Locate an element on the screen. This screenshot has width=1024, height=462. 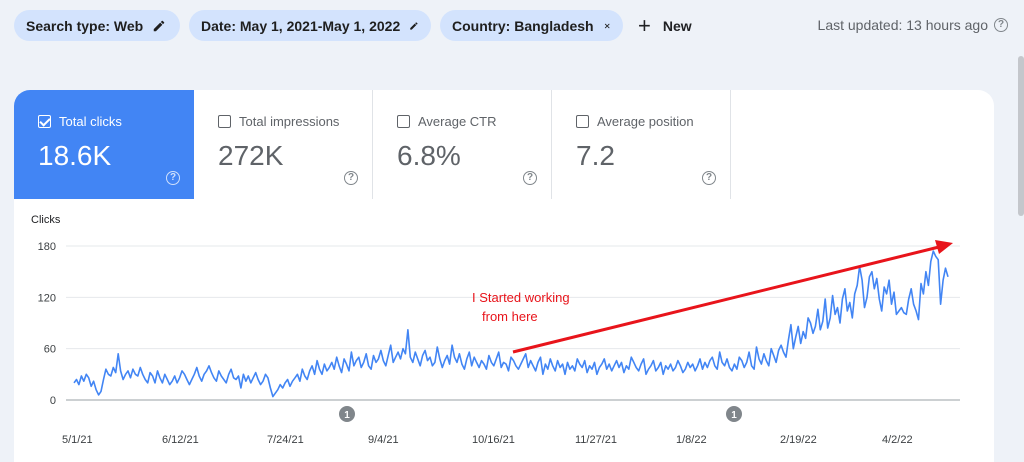
x-tick-label: 9/4/21 is located at coordinates (383, 440).